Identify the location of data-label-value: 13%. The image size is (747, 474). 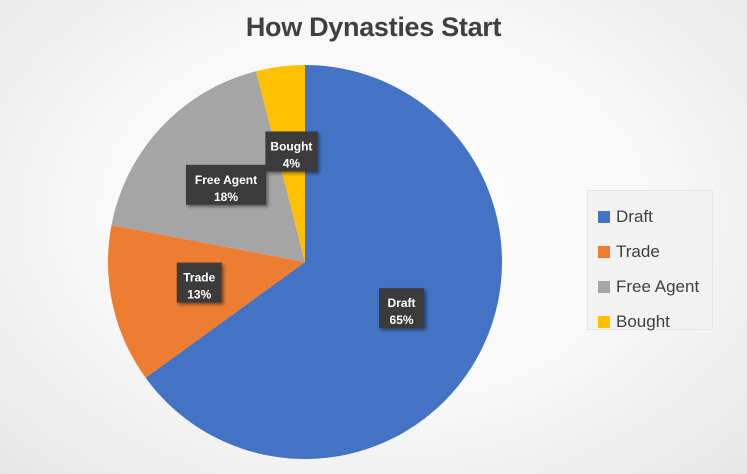
(199, 295).